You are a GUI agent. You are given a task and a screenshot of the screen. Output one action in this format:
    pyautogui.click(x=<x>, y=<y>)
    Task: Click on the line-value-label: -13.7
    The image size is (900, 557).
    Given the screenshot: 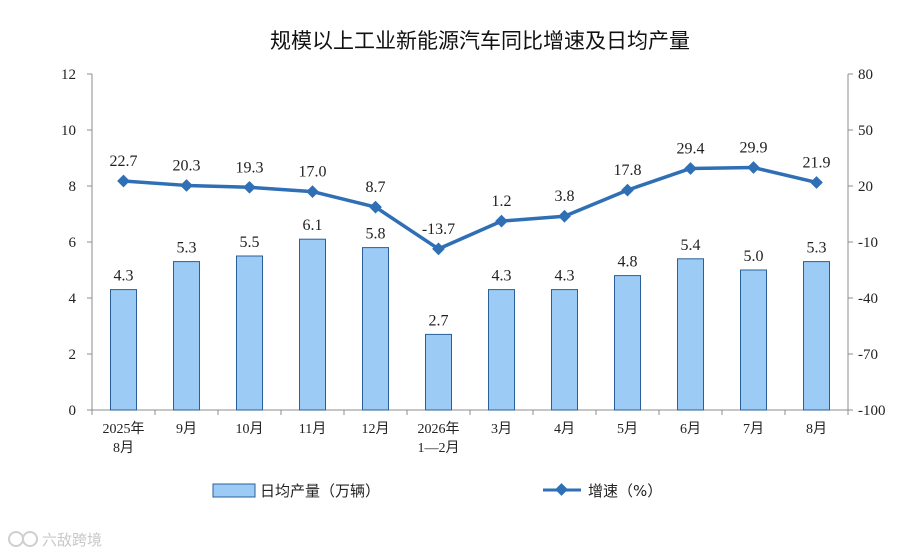 What is the action you would take?
    pyautogui.click(x=438, y=229)
    